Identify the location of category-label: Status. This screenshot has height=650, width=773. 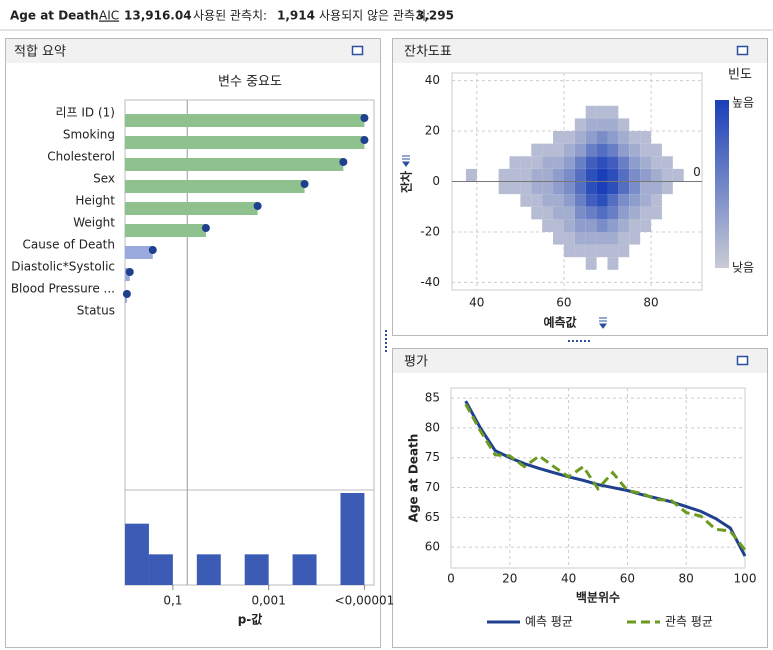
(96, 311).